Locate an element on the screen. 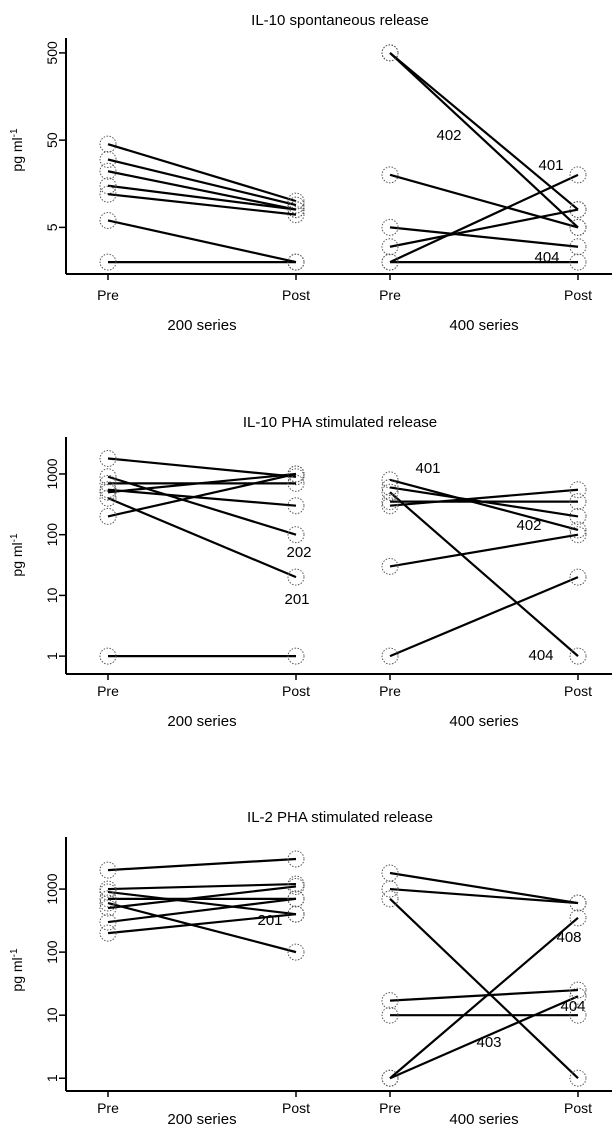 Image resolution: width=615 pixels, height=1130 pixels. series-group-2: Pre Post 400 series 408 403 404 is located at coordinates (485, 996).